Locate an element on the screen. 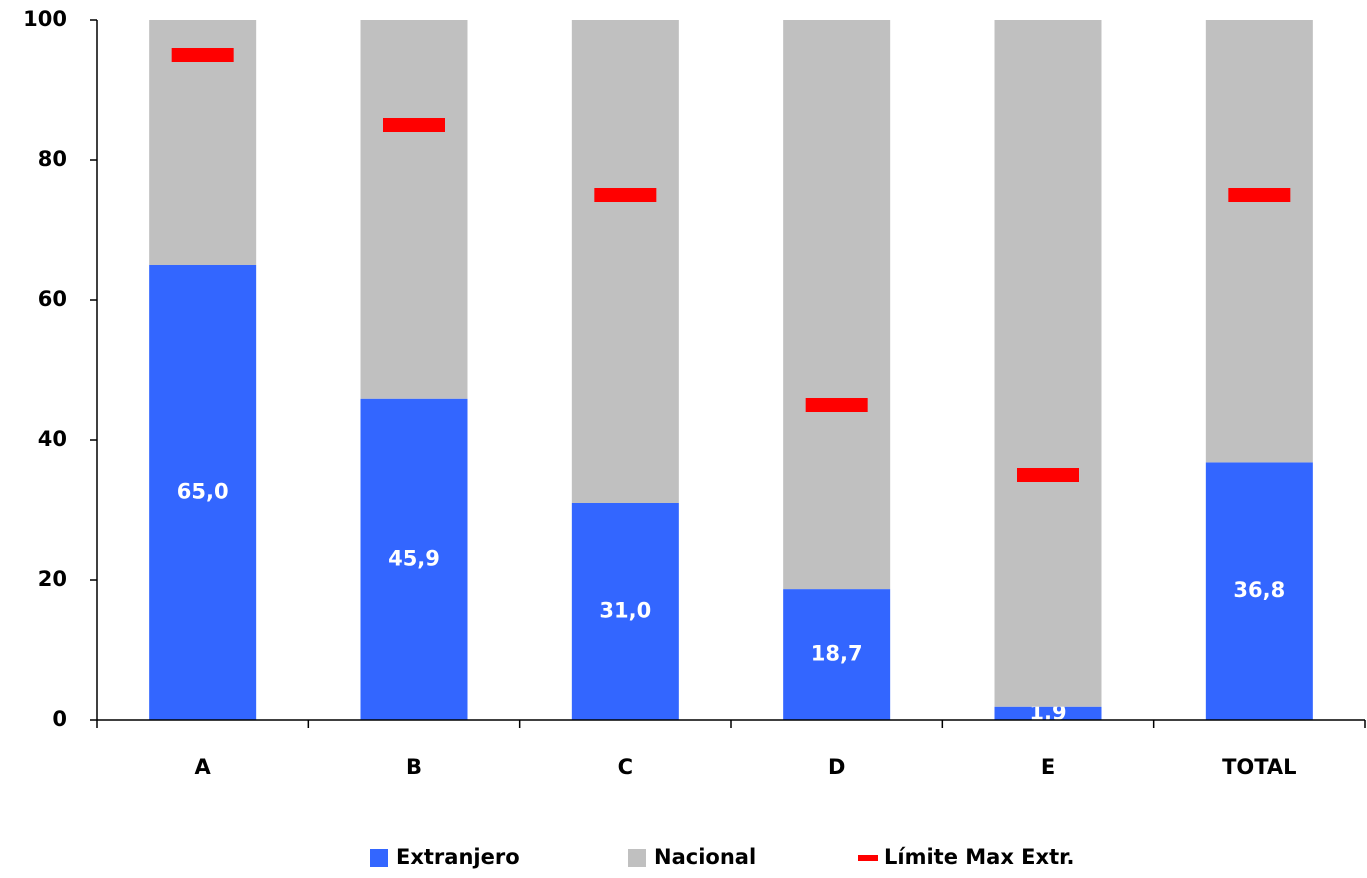 The height and width of the screenshot is (878, 1367). value-label: 18,7 is located at coordinates (837, 654).